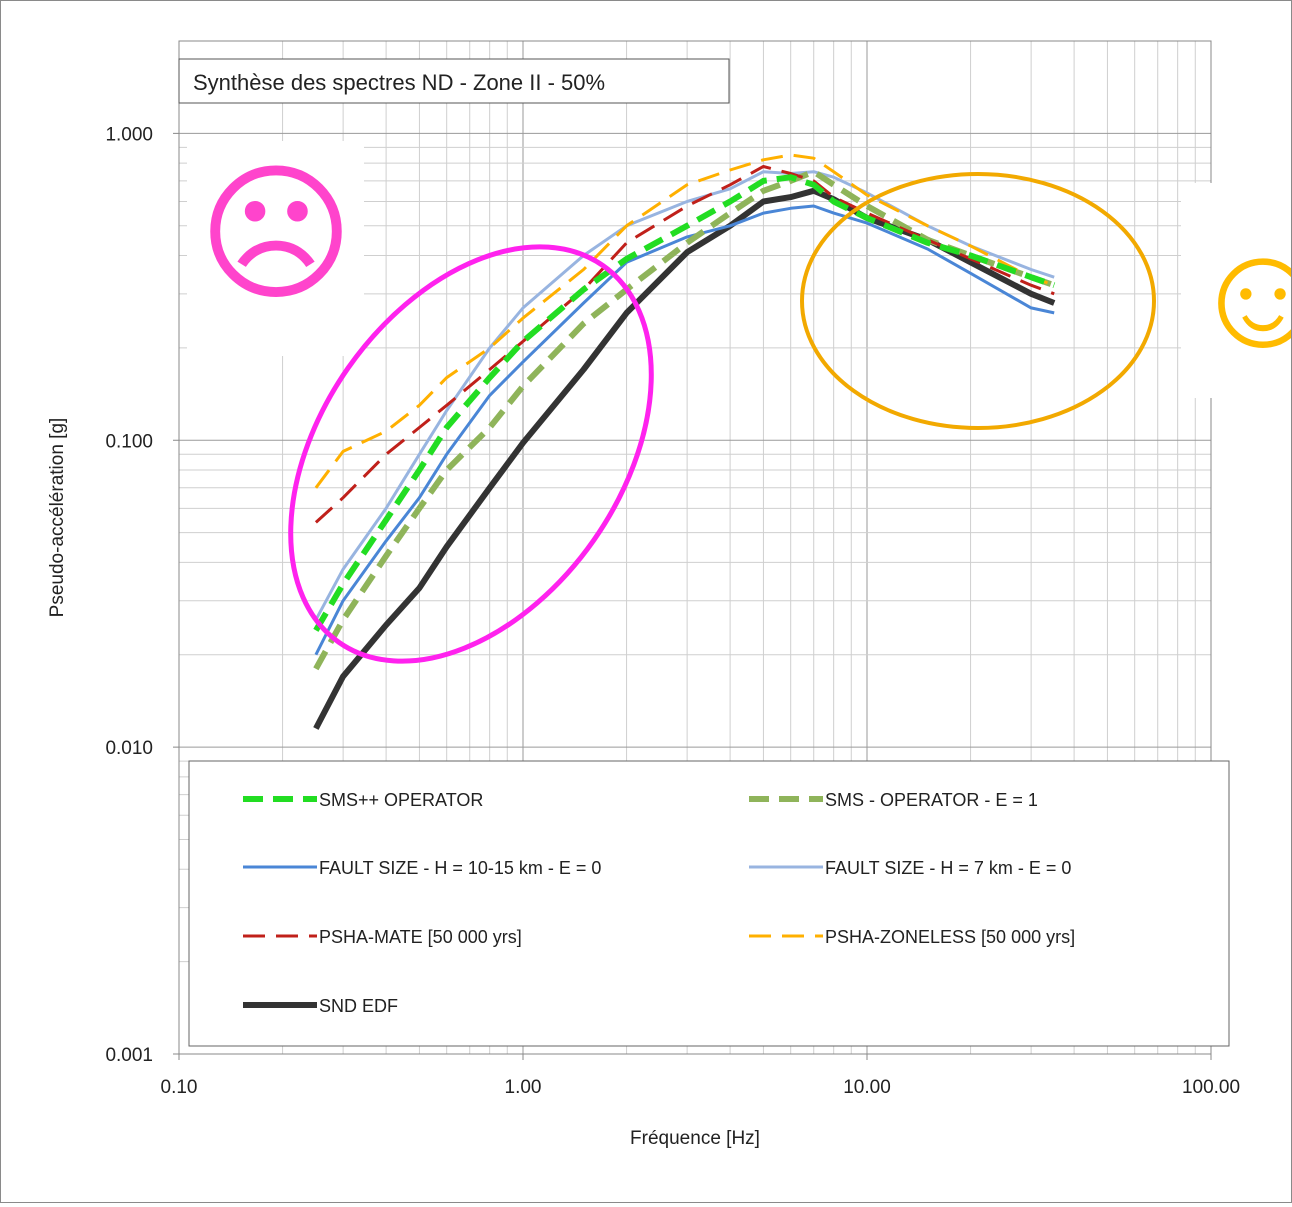  Describe the element at coordinates (129, 134) in the screenshot. I see `y-tick-label: 1.000` at that location.